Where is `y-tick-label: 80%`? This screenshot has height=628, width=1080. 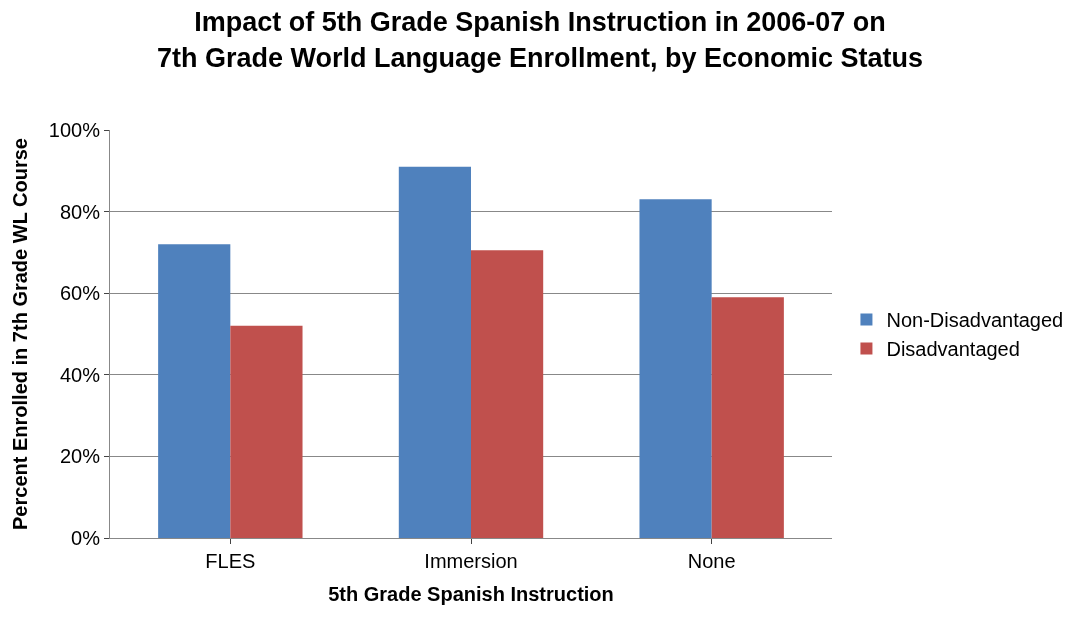 y-tick-label: 80% is located at coordinates (80, 211).